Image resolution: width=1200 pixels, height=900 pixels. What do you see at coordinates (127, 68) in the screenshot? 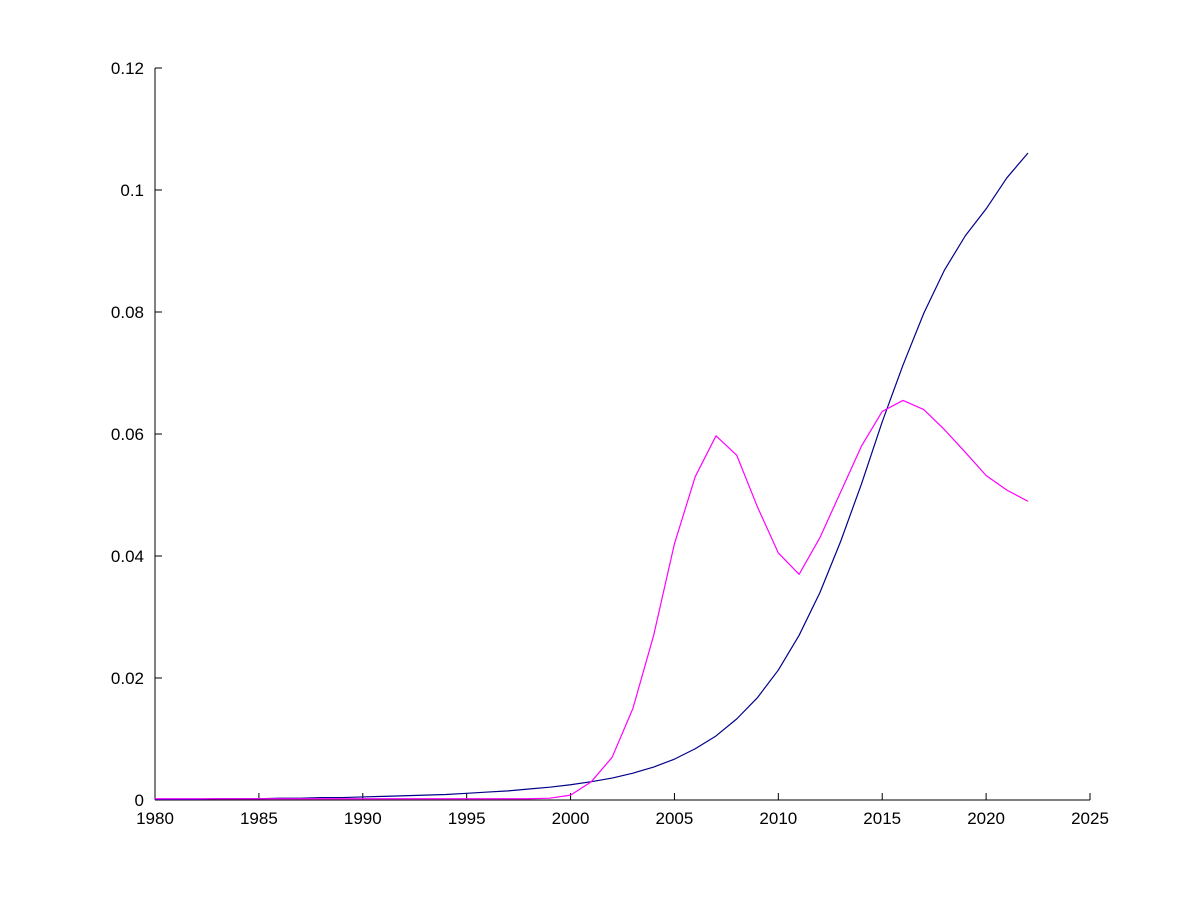
I see `y-tick-label: 0.12` at bounding box center [127, 68].